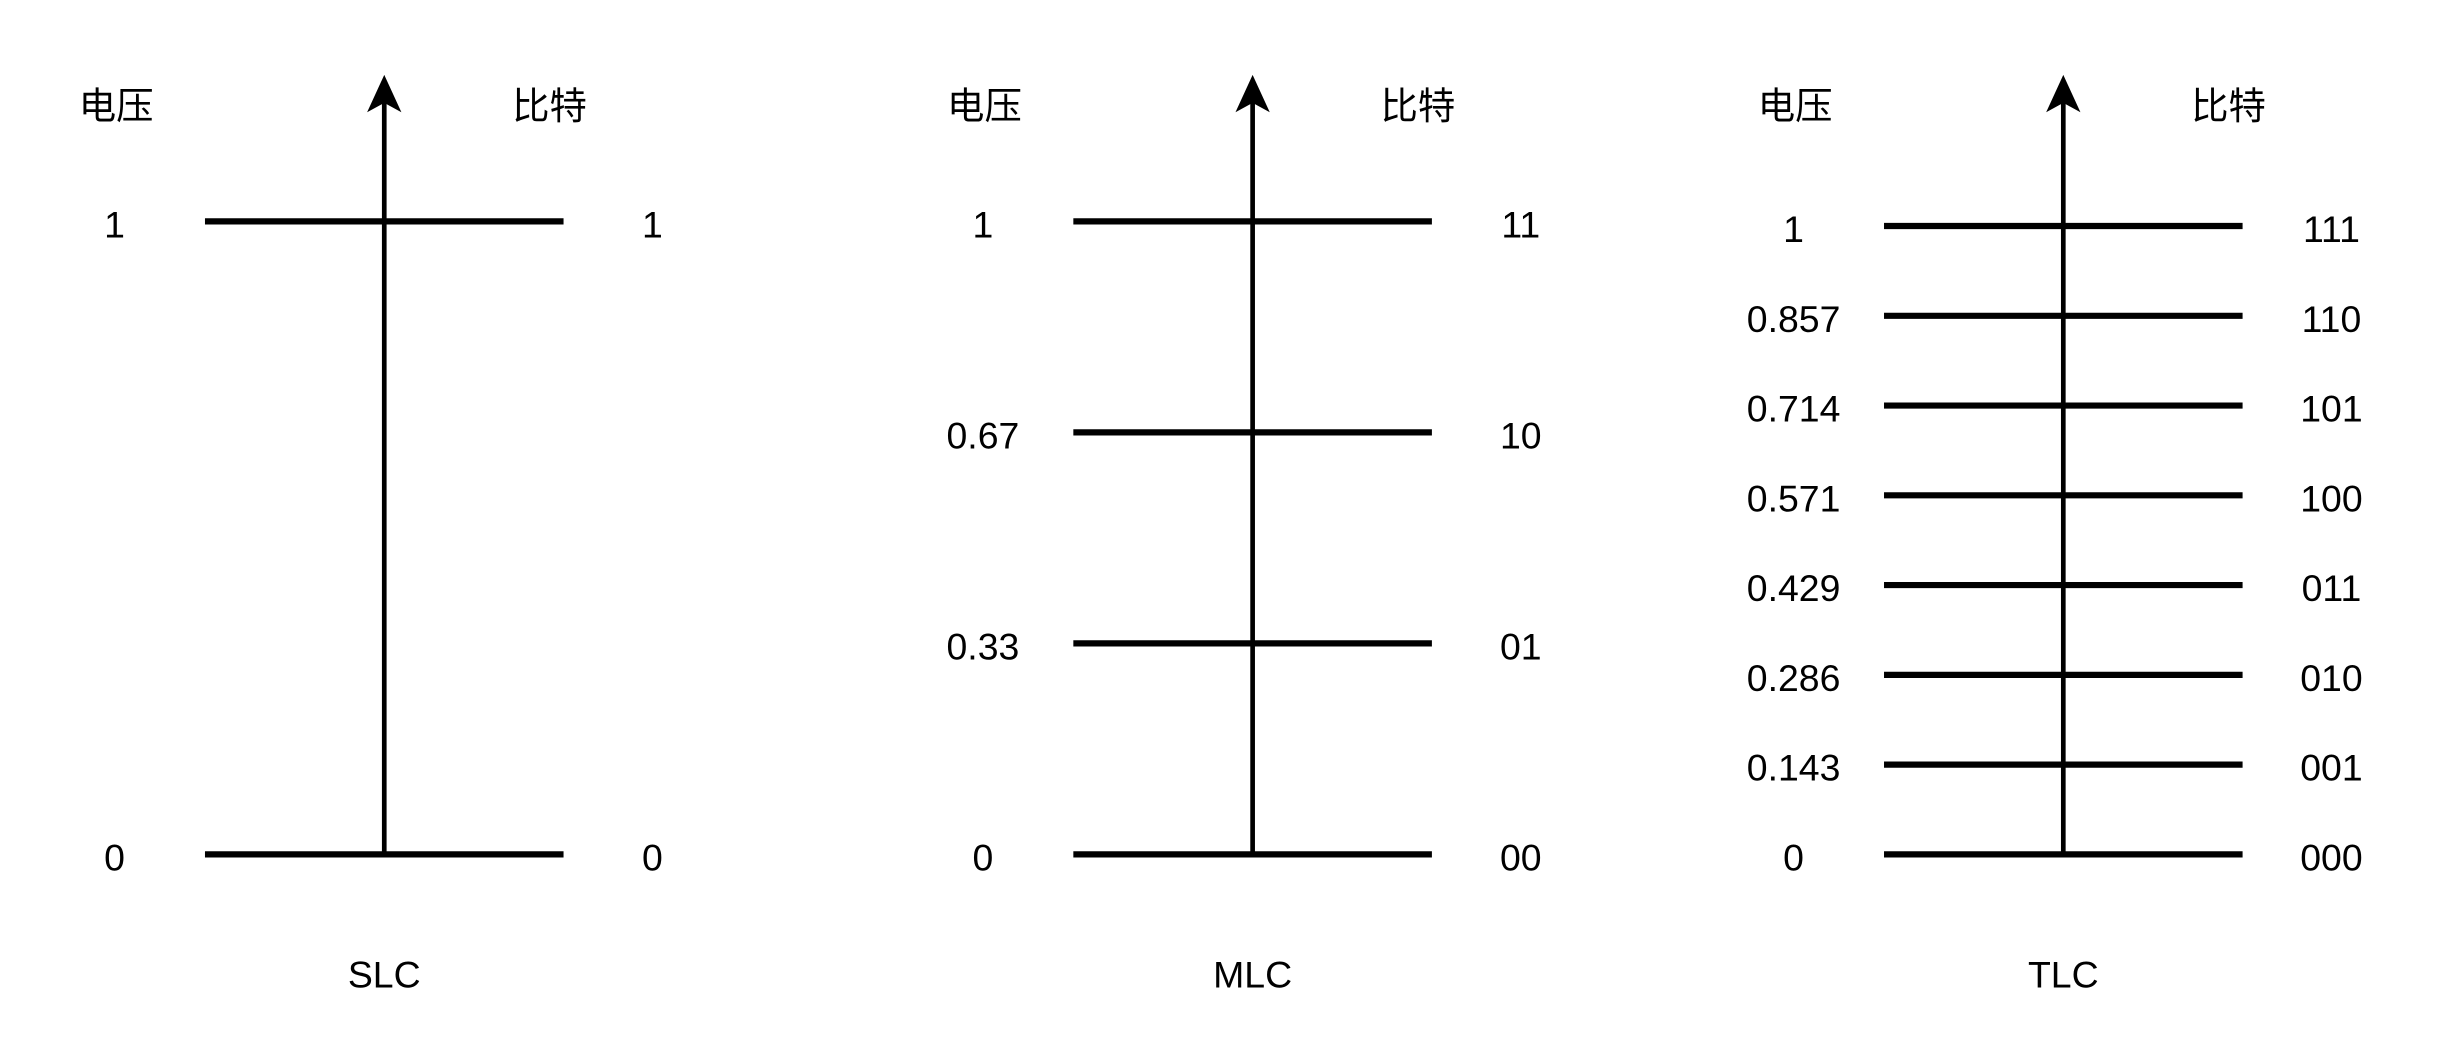 The height and width of the screenshot is (1057, 2446). Describe the element at coordinates (2331, 229) in the screenshot. I see `bits-label: 111` at that location.